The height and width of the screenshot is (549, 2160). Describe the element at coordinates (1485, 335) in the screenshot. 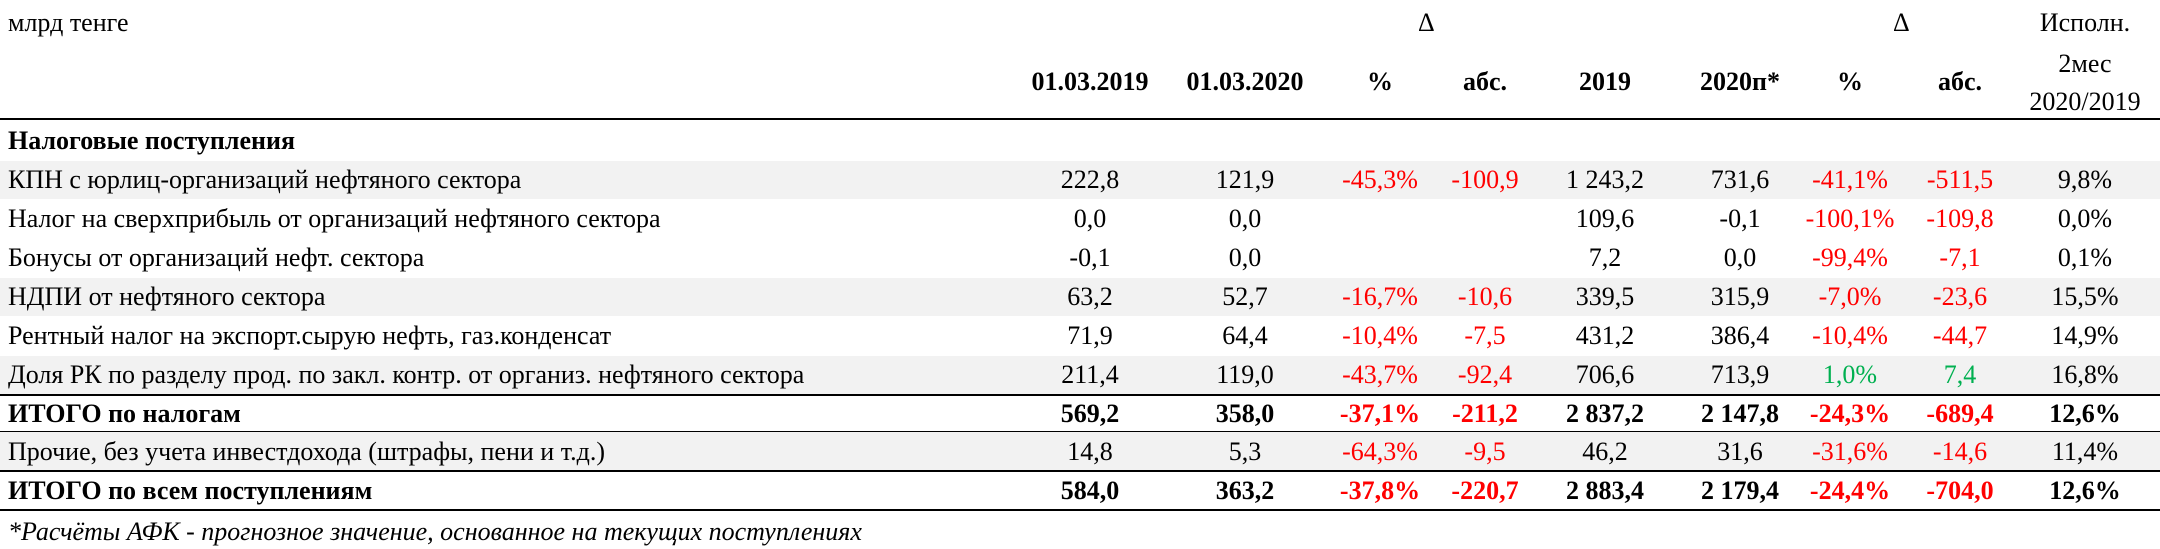

I see `row-rent-tax-delta-abs: -7,5` at that location.